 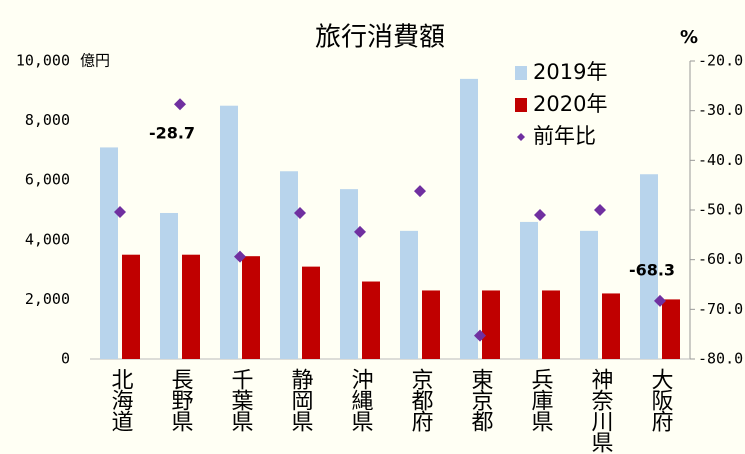 What do you see at coordinates (541, 400) in the screenshot?
I see `x-tick-label: 兵庫県` at bounding box center [541, 400].